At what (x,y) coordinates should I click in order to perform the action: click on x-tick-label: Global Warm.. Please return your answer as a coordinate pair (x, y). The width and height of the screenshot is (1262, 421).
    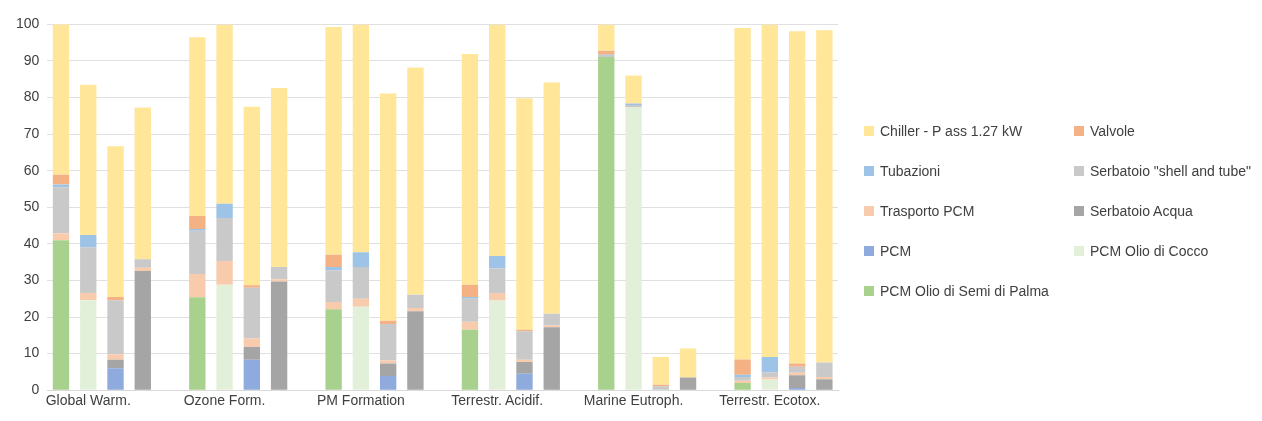
    Looking at the image, I should click on (88, 400).